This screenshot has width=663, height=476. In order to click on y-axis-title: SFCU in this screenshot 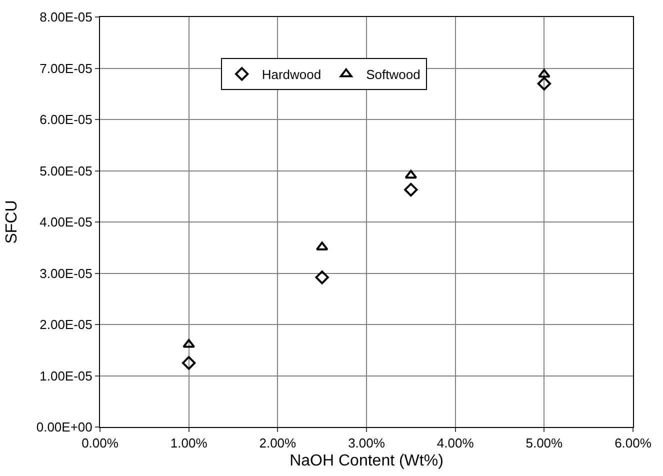, I will do `click(11, 222)`.